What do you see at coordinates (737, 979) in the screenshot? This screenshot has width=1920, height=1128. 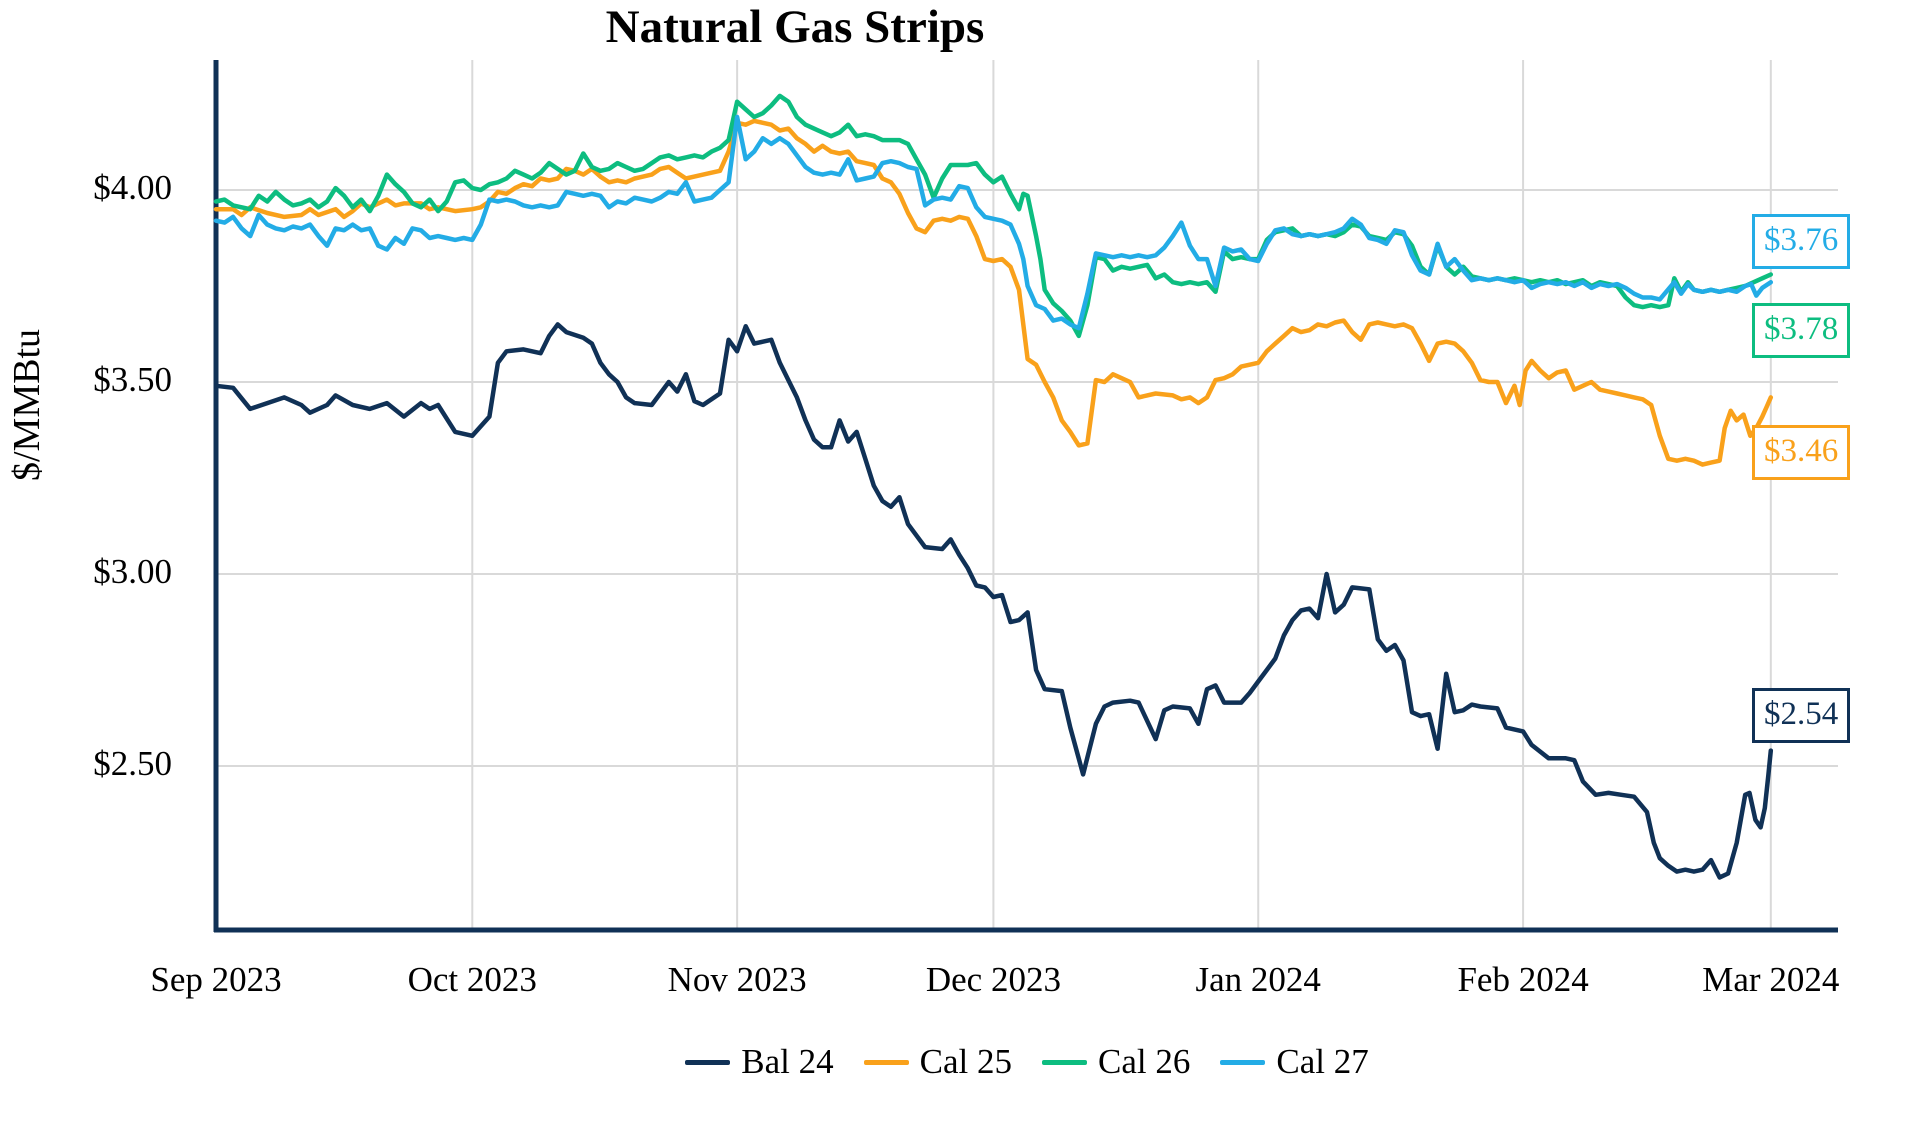 I see `x-tick-label: Nov 2023` at bounding box center [737, 979].